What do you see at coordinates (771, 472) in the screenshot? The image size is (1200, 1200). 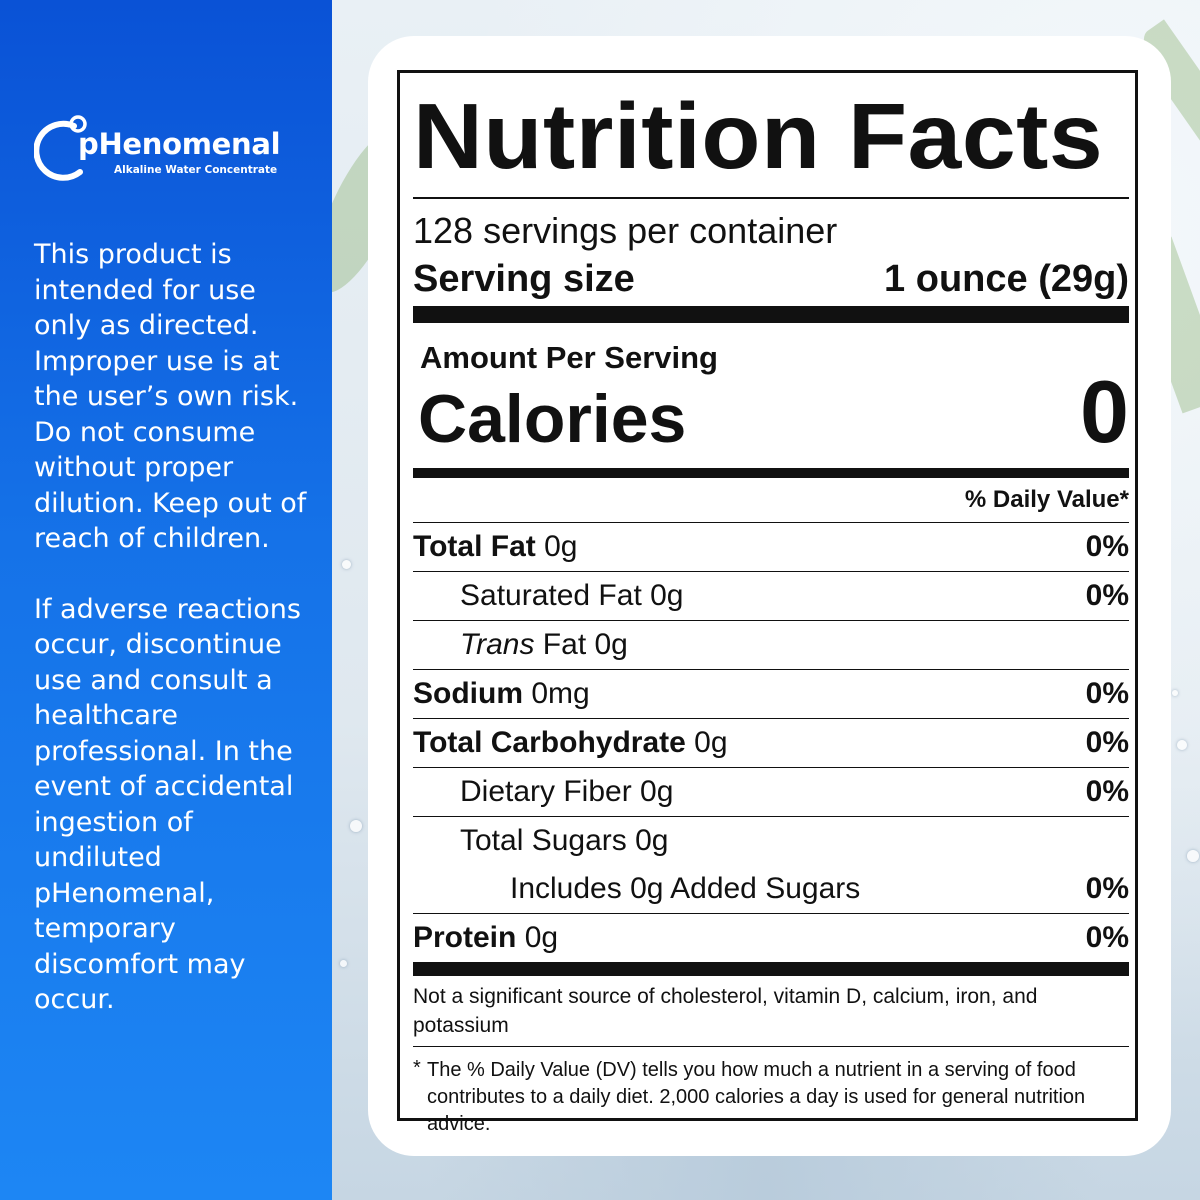 I see `medium-divider` at bounding box center [771, 472].